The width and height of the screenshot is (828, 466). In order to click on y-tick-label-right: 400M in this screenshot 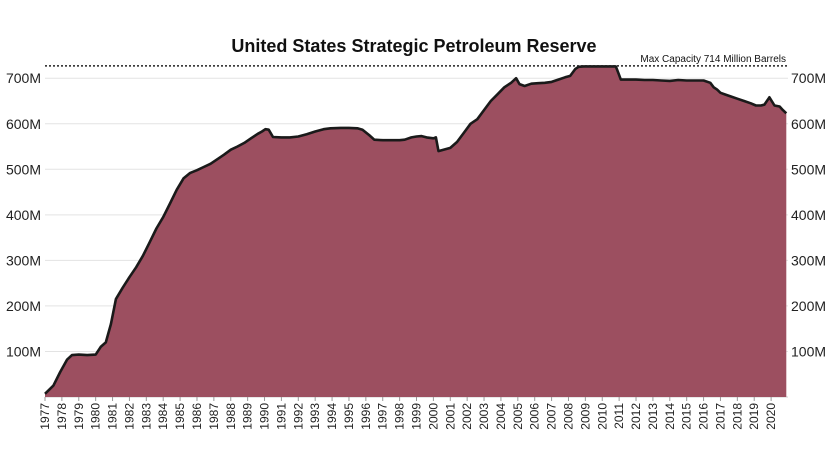, I will do `click(808, 215)`.